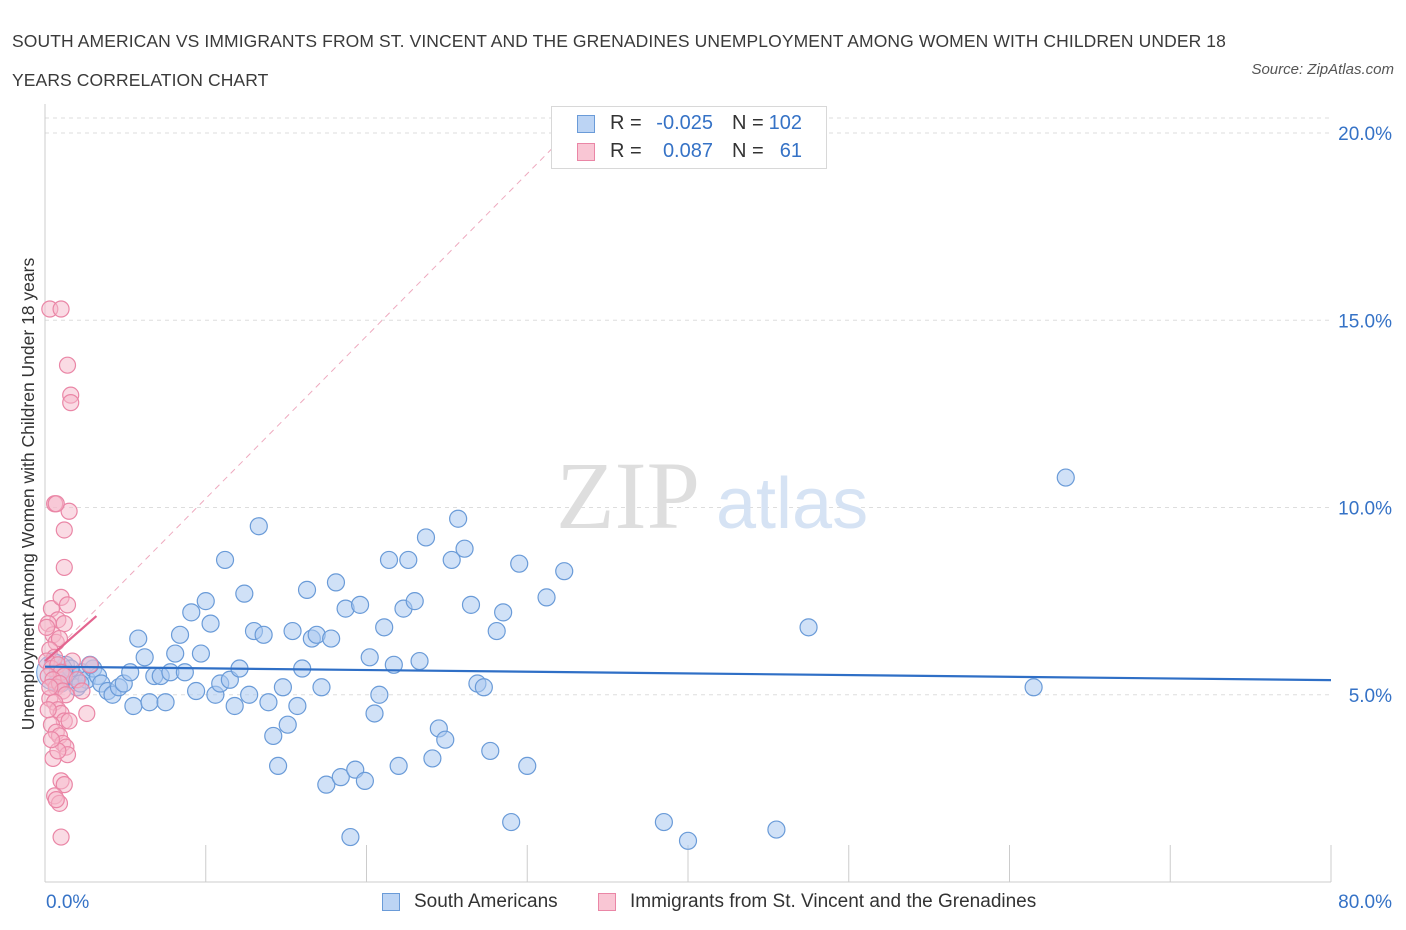  I want to click on legend-label: South Americans, so click(486, 901).